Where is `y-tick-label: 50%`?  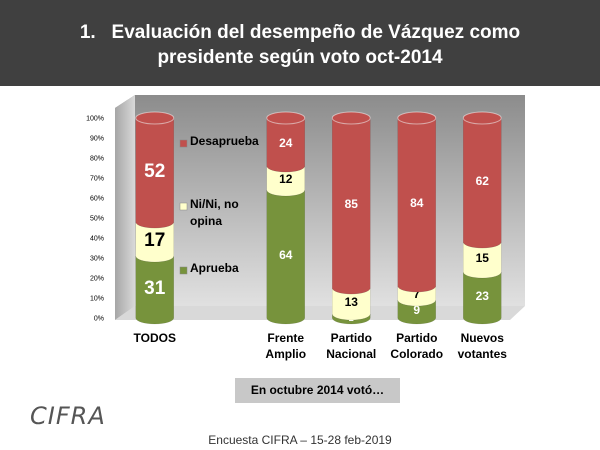 y-tick-label: 50% is located at coordinates (97, 219).